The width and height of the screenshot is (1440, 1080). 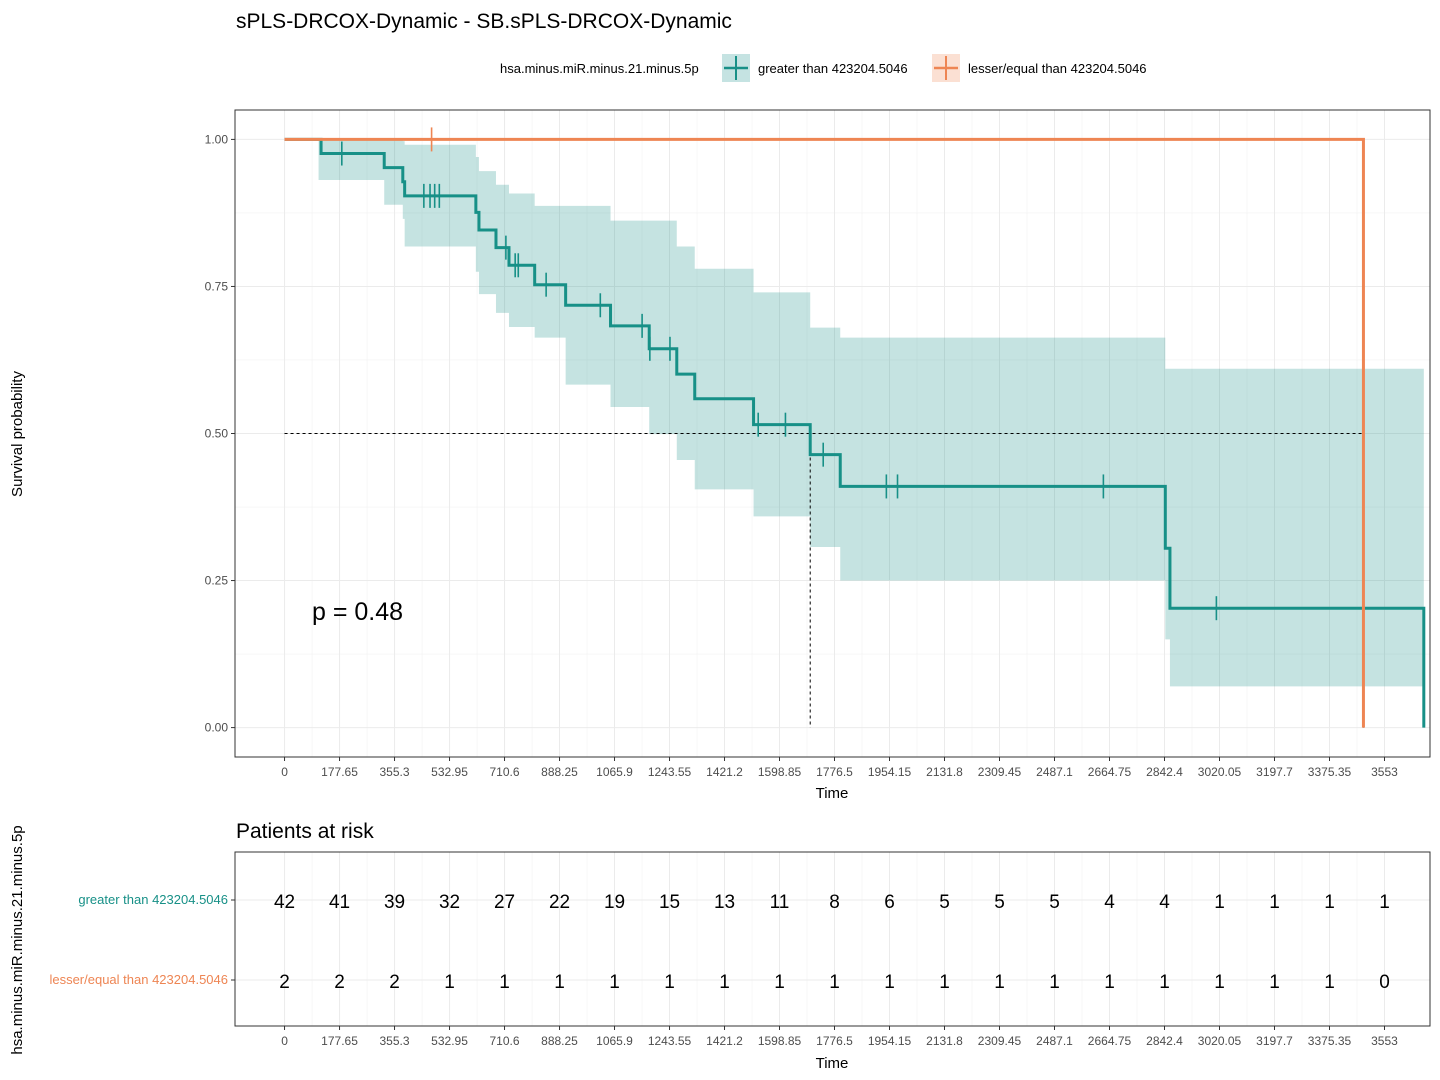 I want to click on risk-border, so click(x=832, y=939).